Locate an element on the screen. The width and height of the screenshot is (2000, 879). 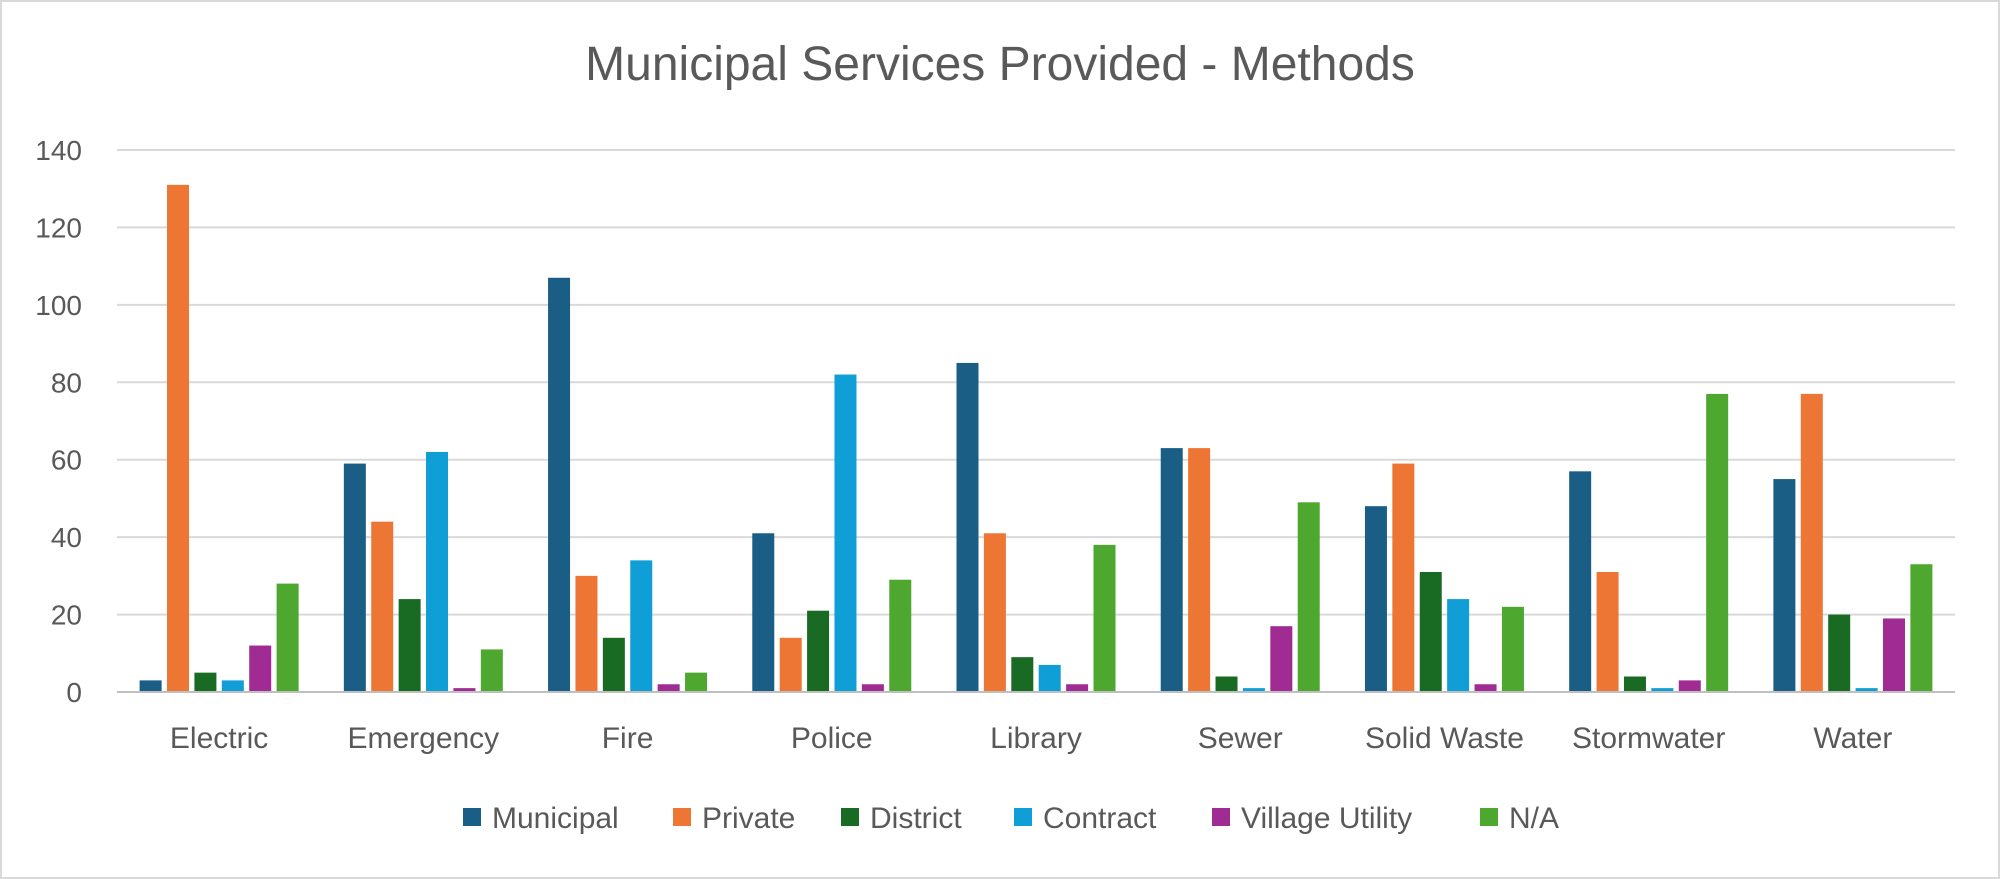
bar-police-private is located at coordinates (790, 664).